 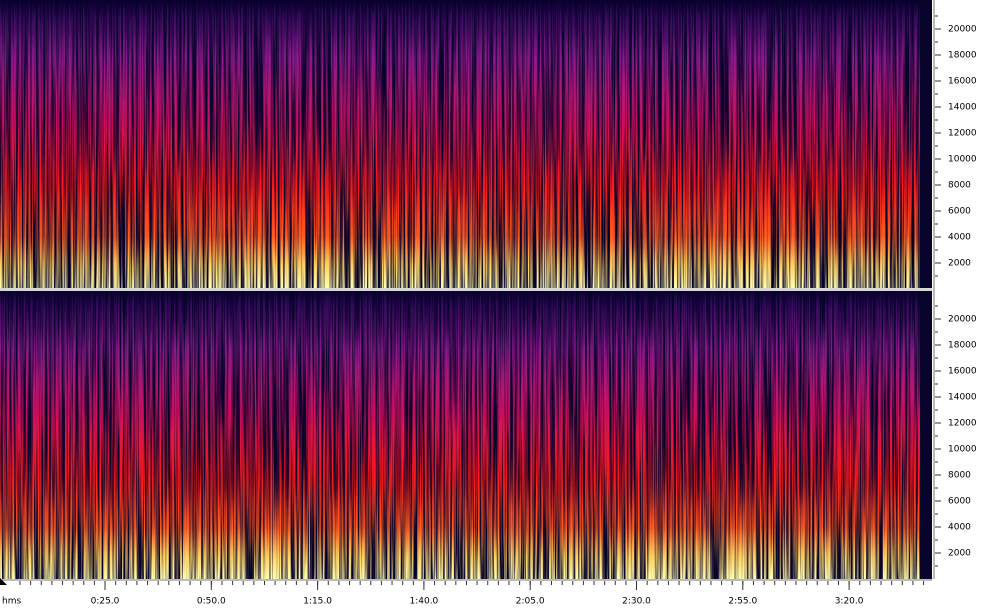 I want to click on time-label: 0:50.0, so click(x=211, y=602).